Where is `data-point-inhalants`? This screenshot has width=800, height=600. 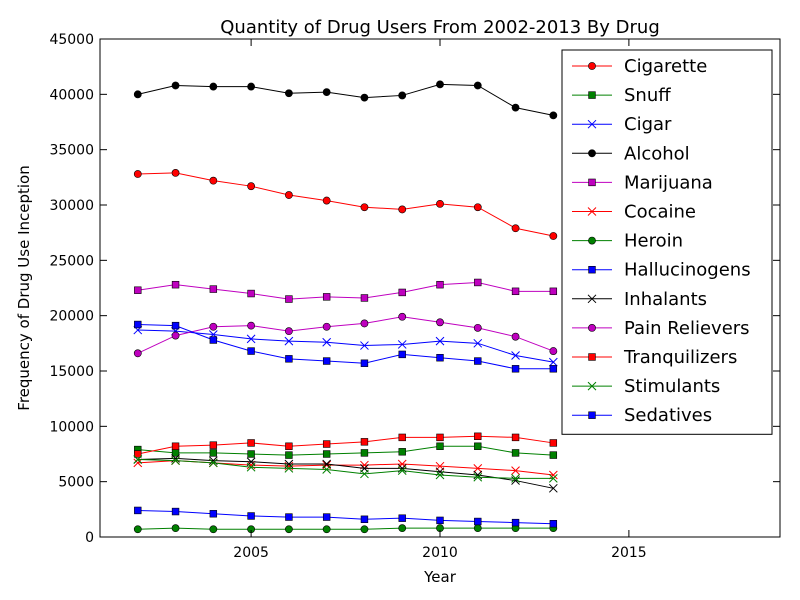
data-point-inhalants is located at coordinates (553, 488).